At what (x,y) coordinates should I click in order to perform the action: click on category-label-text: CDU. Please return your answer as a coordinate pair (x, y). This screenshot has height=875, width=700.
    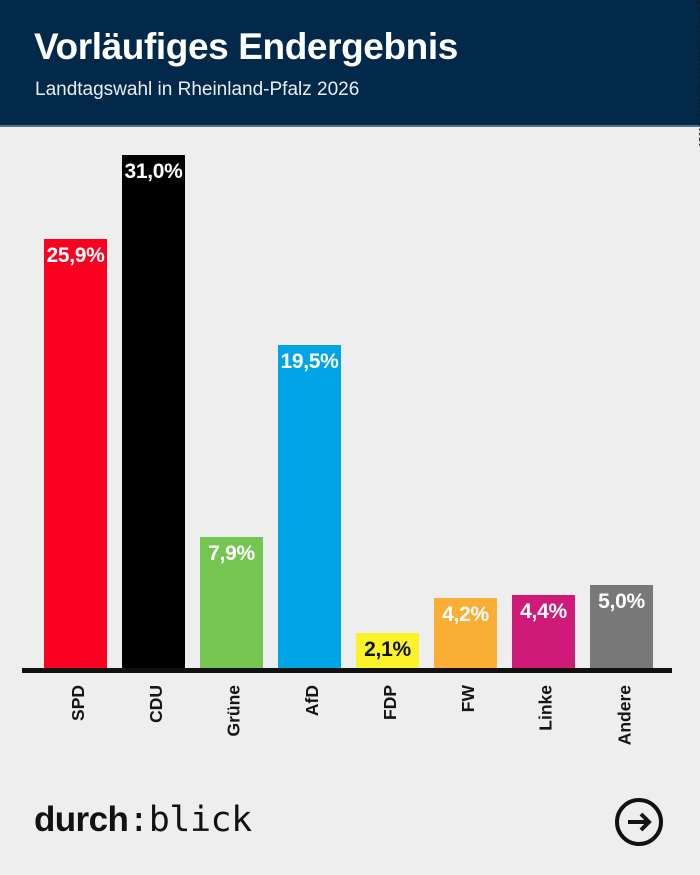
    Looking at the image, I should click on (156, 704).